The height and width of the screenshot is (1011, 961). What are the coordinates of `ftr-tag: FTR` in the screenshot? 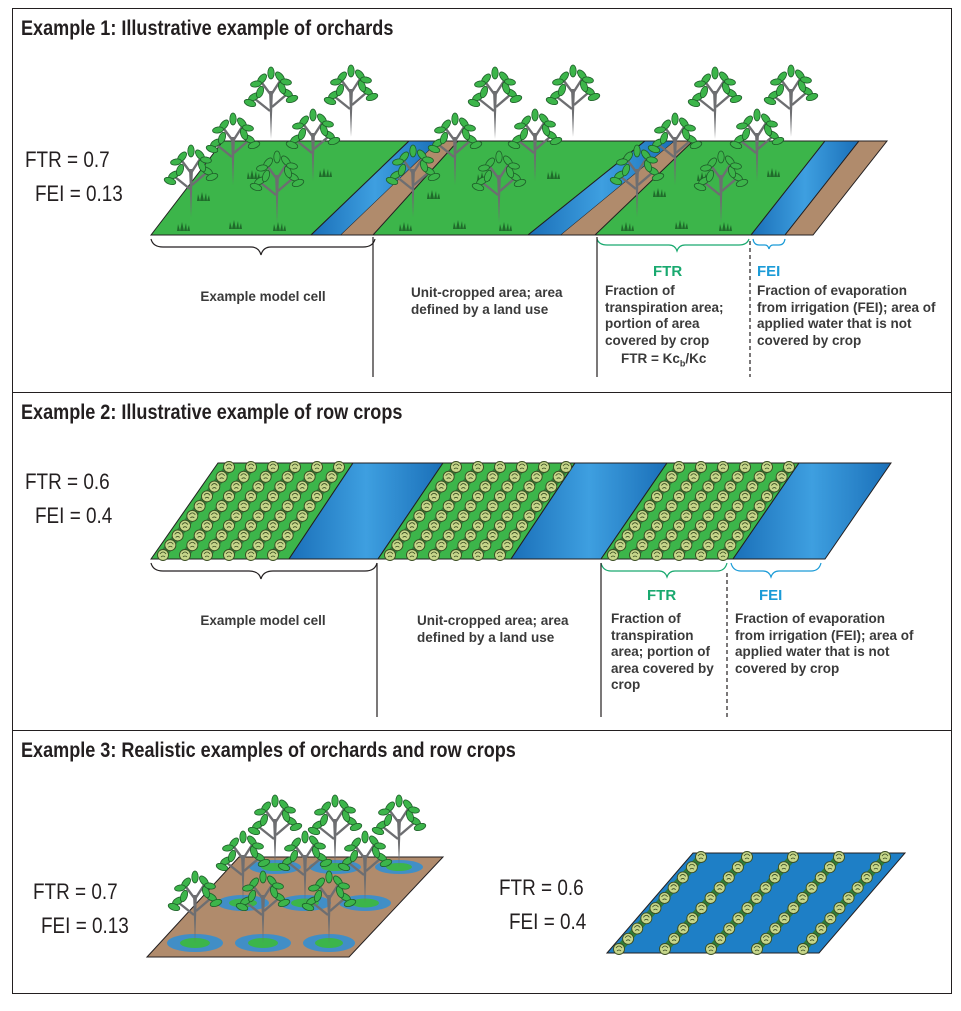 It's located at (668, 271).